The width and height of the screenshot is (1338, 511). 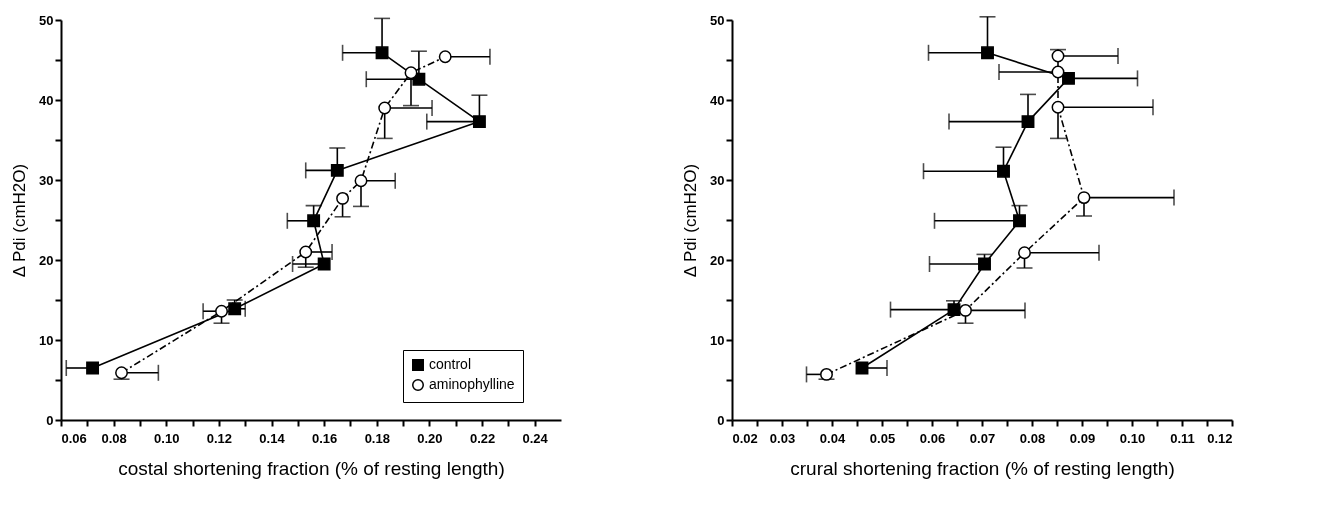 I want to click on x-tick-label: 0.18, so click(x=377, y=438).